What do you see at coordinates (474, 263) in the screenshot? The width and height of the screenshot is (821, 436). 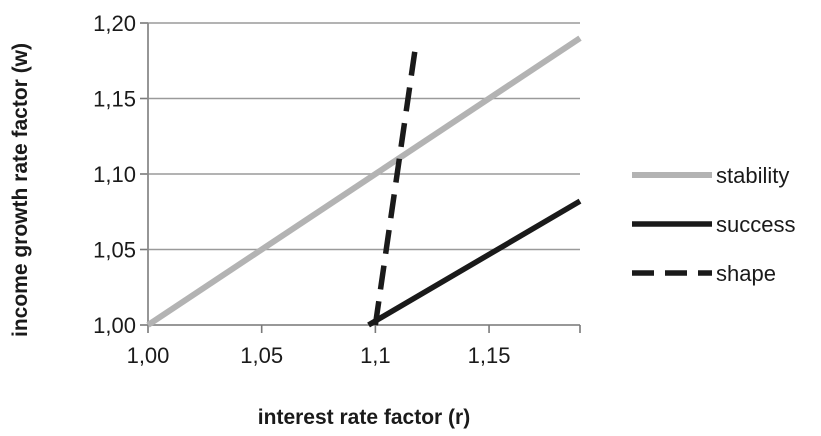 I see `series-line-success` at bounding box center [474, 263].